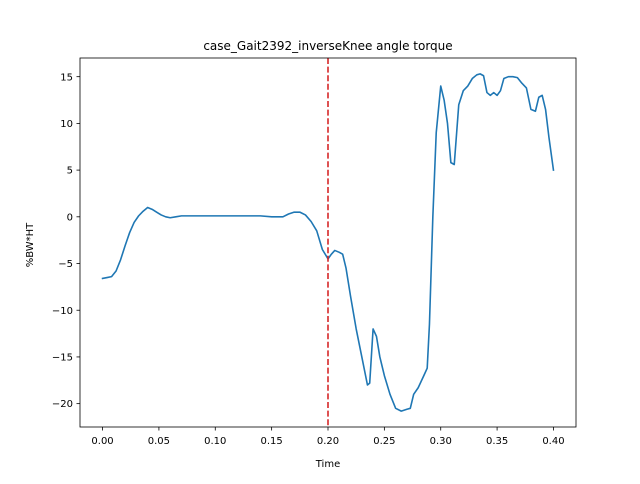  What do you see at coordinates (159, 441) in the screenshot?
I see `x-tick-label: 0.05` at bounding box center [159, 441].